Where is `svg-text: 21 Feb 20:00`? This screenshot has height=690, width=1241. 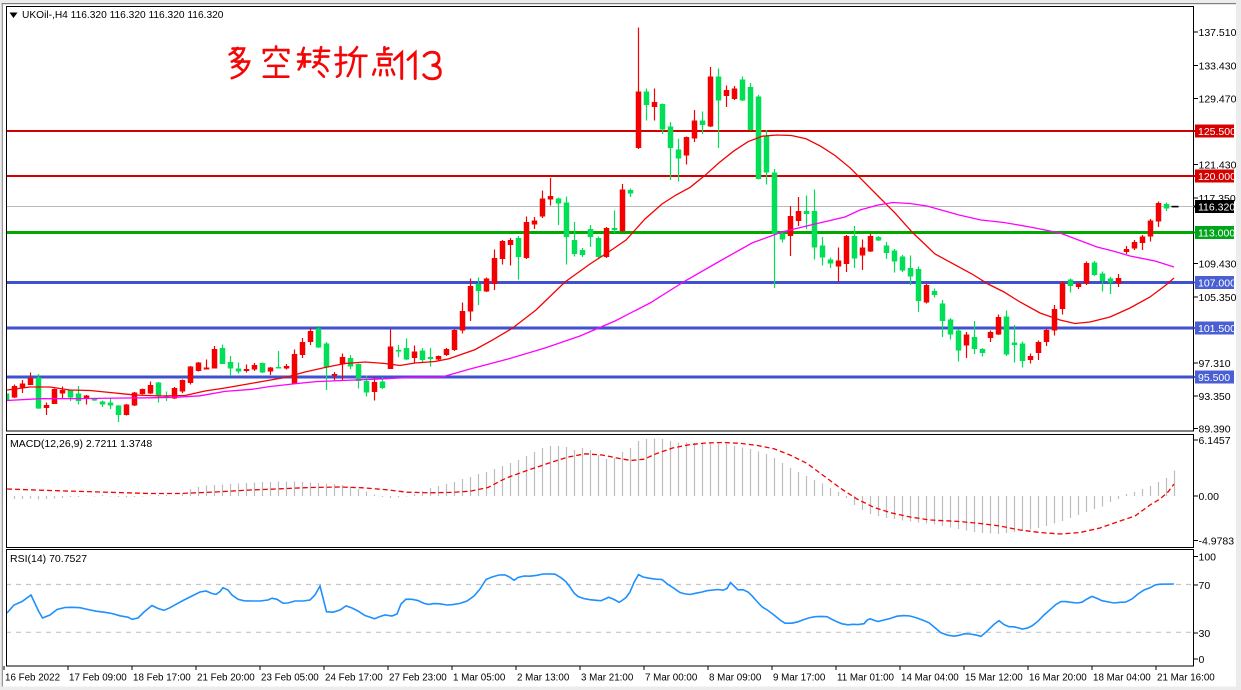
svg-text: 21 Feb 20:00 is located at coordinates (226, 678).